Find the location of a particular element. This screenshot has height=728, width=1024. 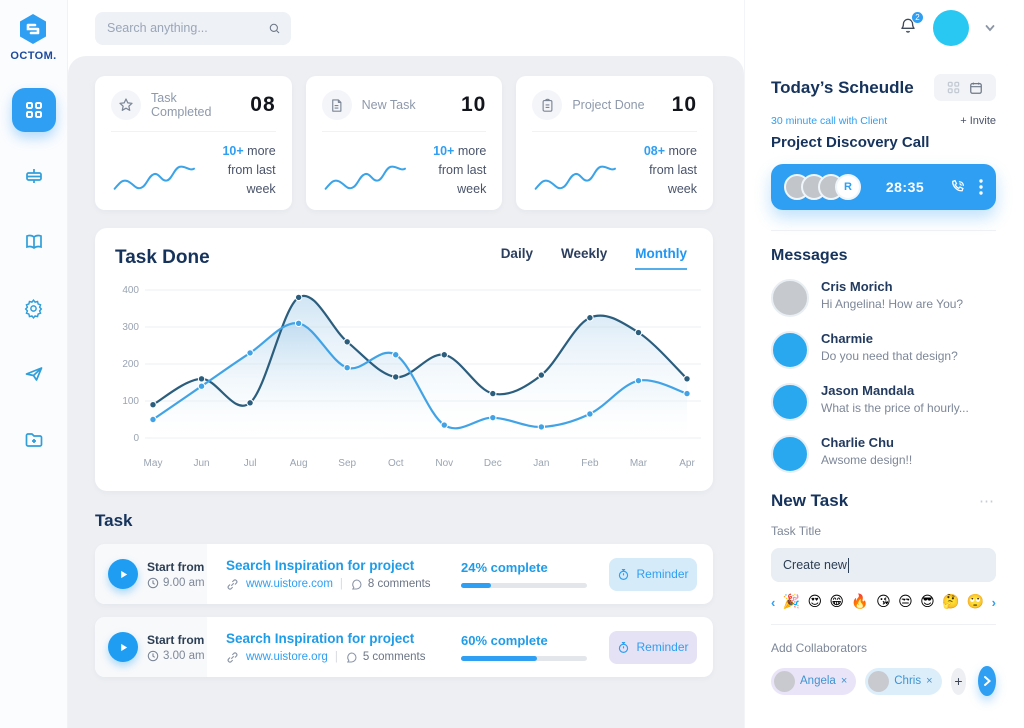

invite-button: + Invite is located at coordinates (978, 121).